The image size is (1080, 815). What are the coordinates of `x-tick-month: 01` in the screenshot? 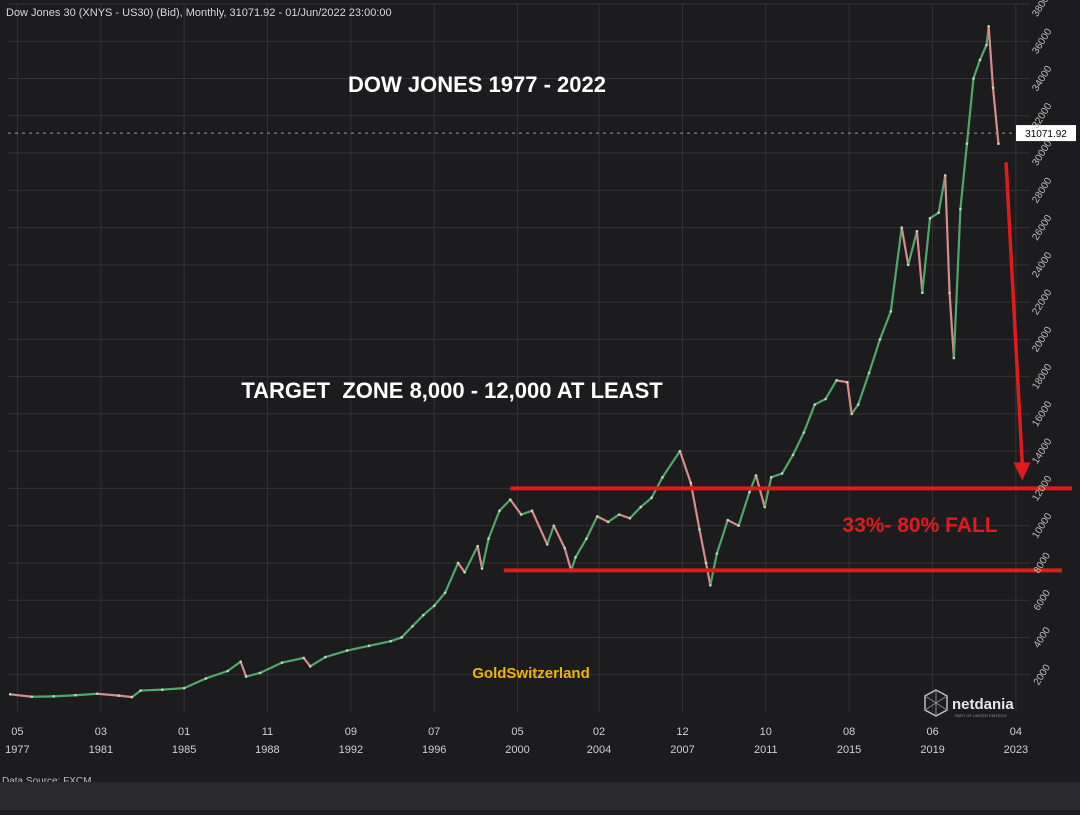 It's located at (184, 732).